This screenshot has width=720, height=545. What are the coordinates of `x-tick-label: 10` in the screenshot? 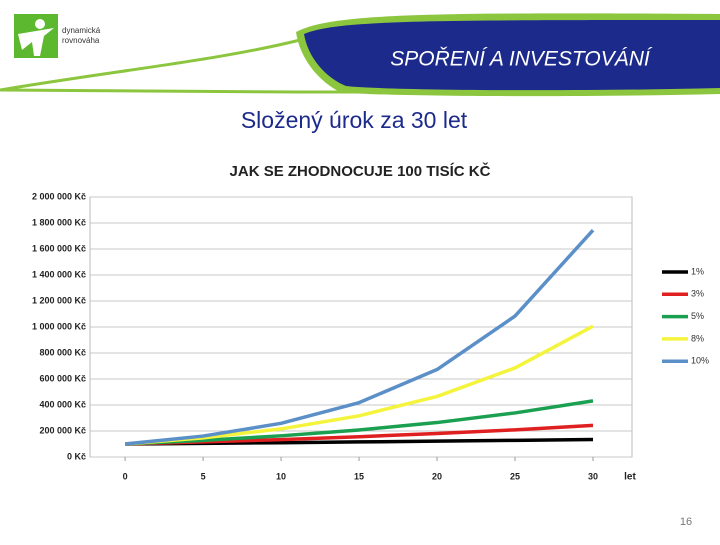 It's located at (281, 476).